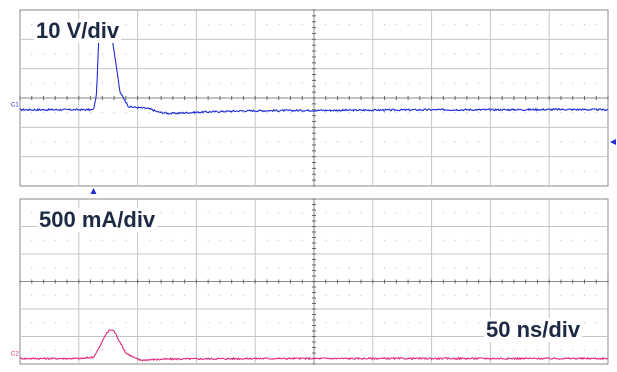 The width and height of the screenshot is (617, 372). What do you see at coordinates (314, 345) in the screenshot?
I see `current-trace` at bounding box center [314, 345].